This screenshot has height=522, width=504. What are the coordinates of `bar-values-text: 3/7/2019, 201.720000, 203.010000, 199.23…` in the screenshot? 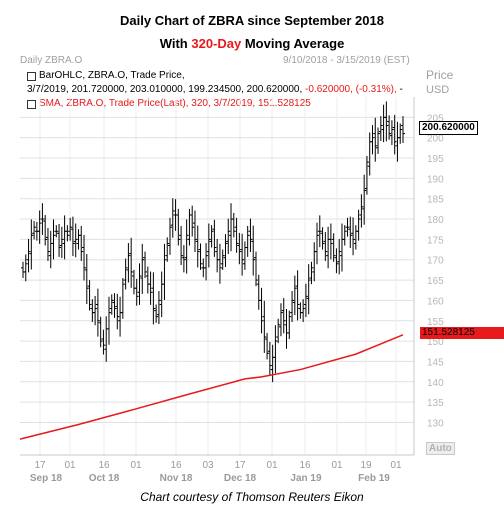 It's located at (165, 89).